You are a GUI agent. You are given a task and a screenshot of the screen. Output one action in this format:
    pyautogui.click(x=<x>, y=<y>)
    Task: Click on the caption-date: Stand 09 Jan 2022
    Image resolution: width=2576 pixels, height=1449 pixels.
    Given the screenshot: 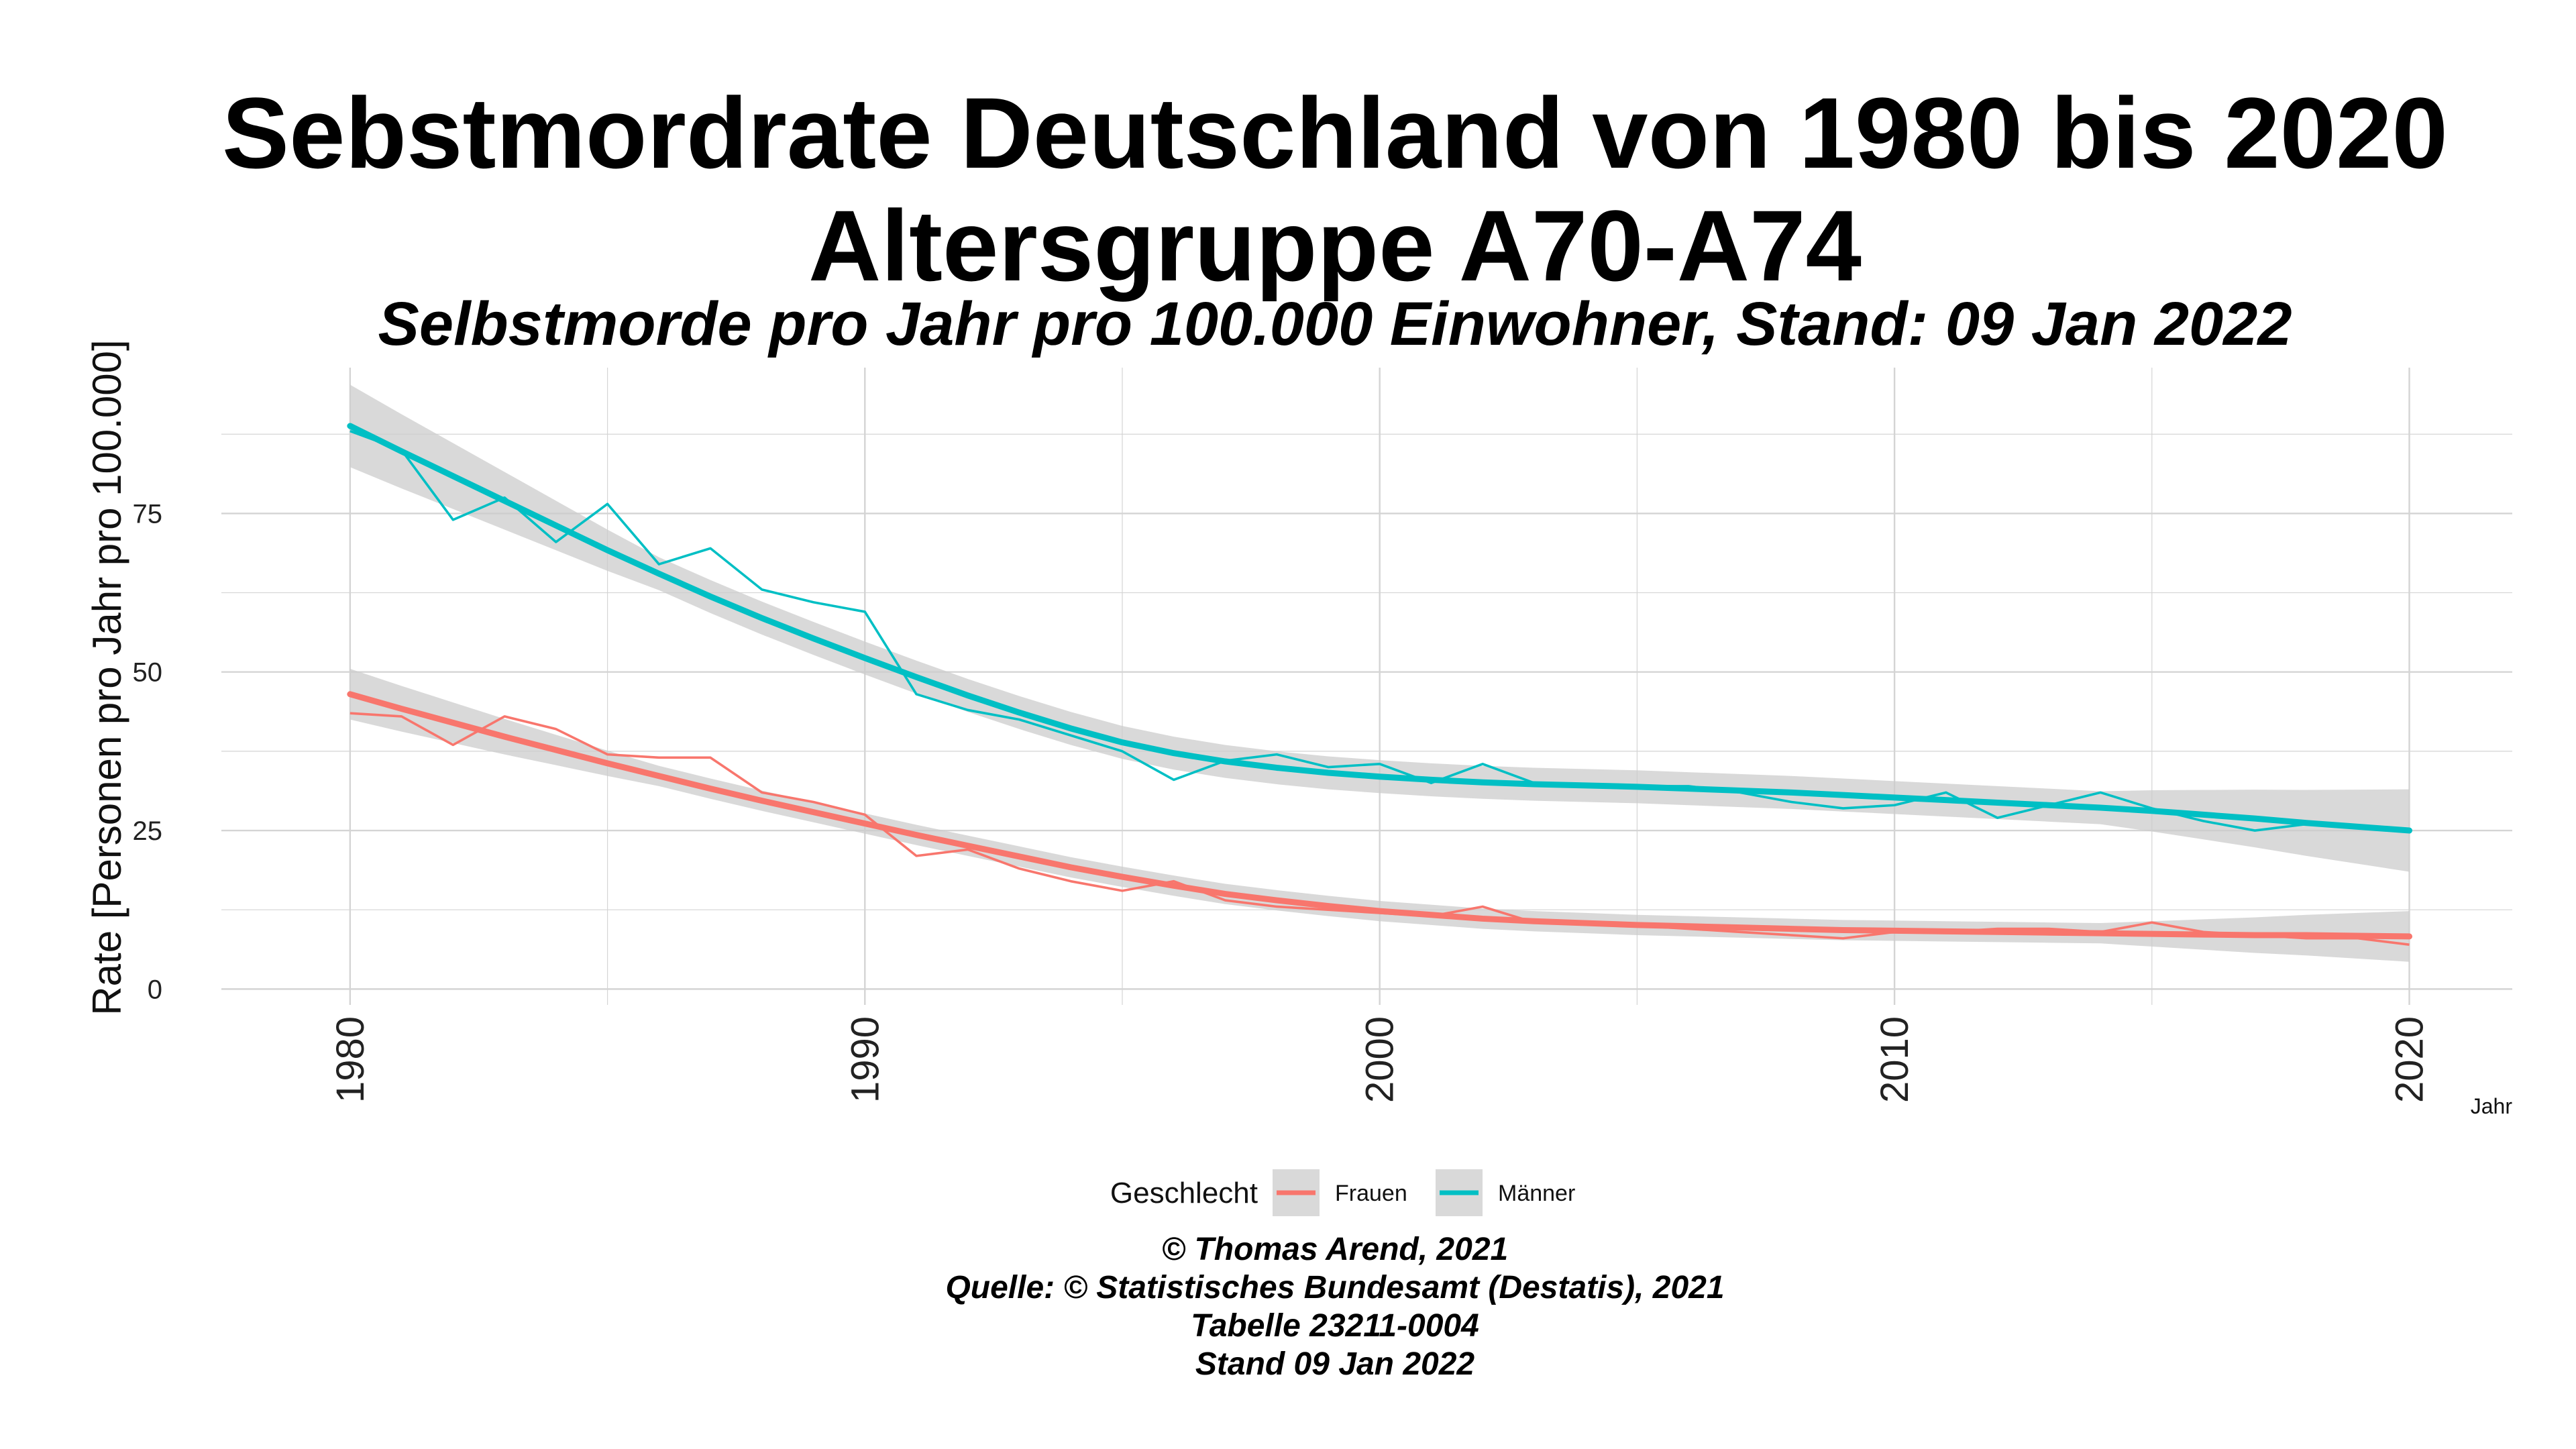 What is the action you would take?
    pyautogui.click(x=1335, y=1364)
    